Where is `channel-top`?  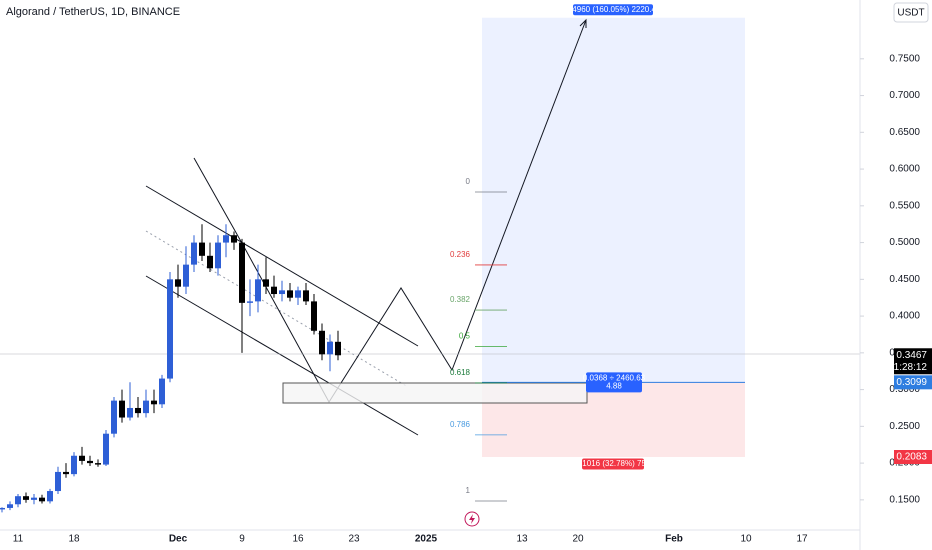 channel-top is located at coordinates (282, 266).